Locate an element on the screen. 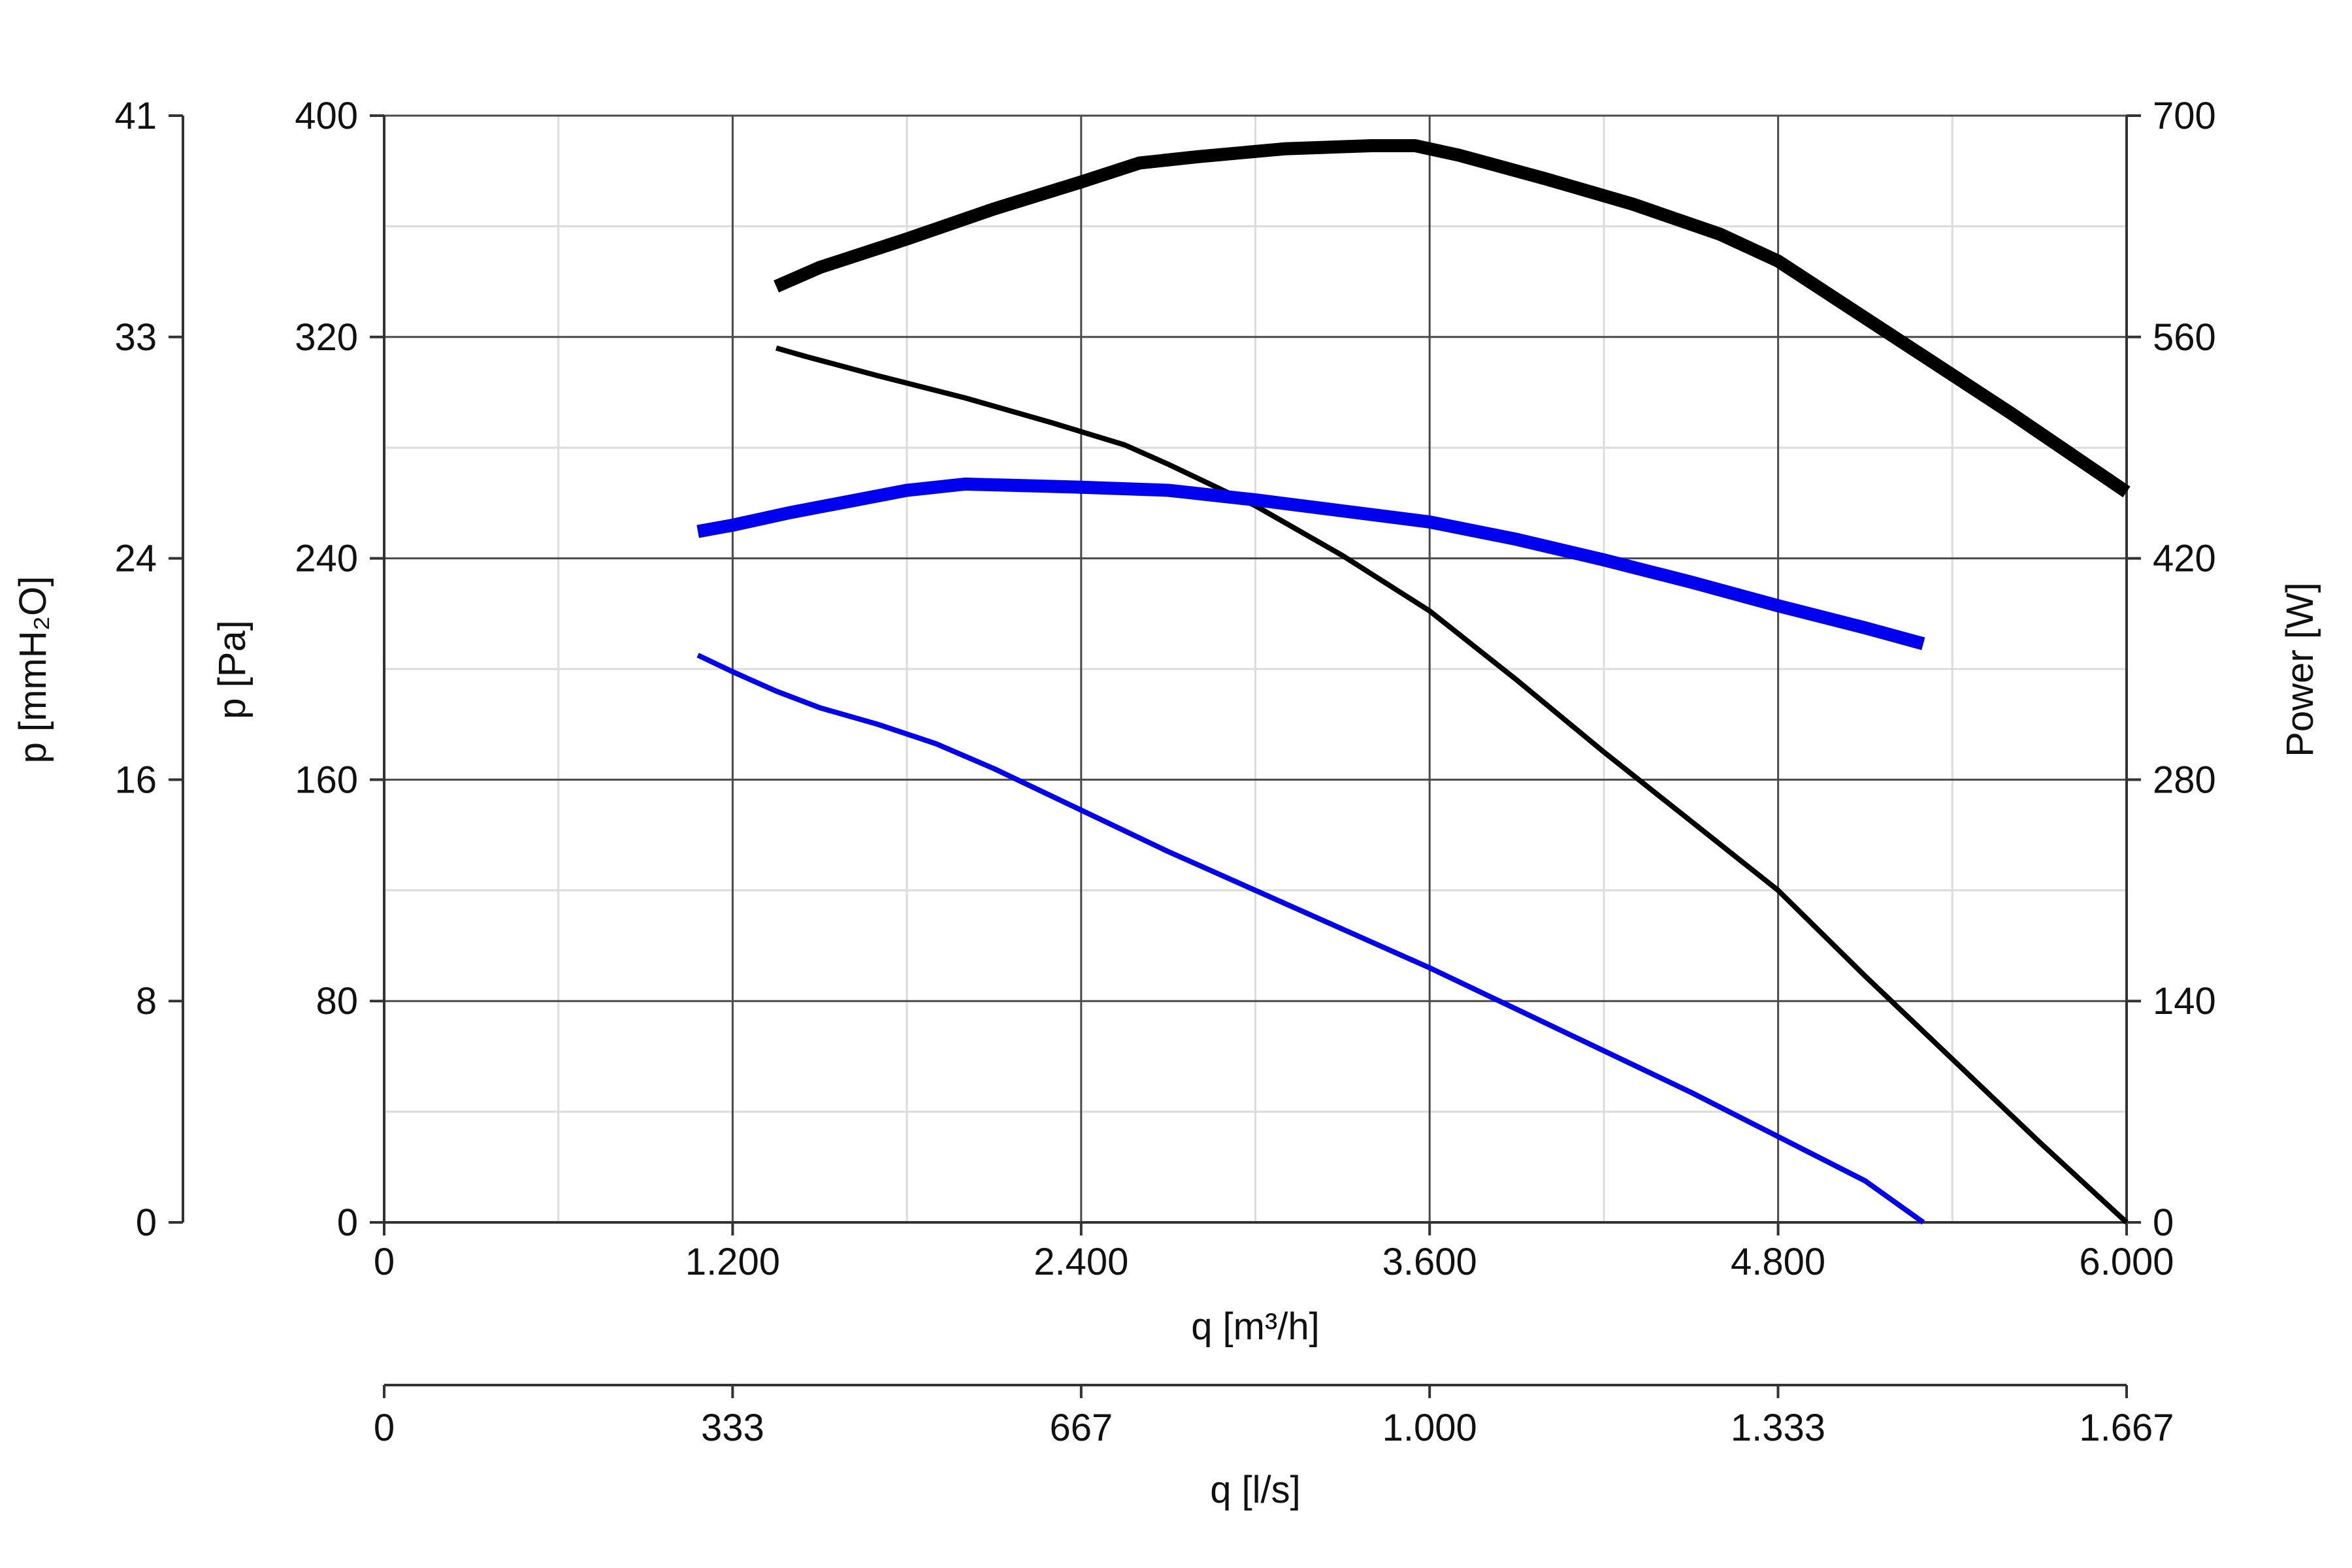 The image size is (2352, 1568). power-curve-blue is located at coordinates (1310, 563).